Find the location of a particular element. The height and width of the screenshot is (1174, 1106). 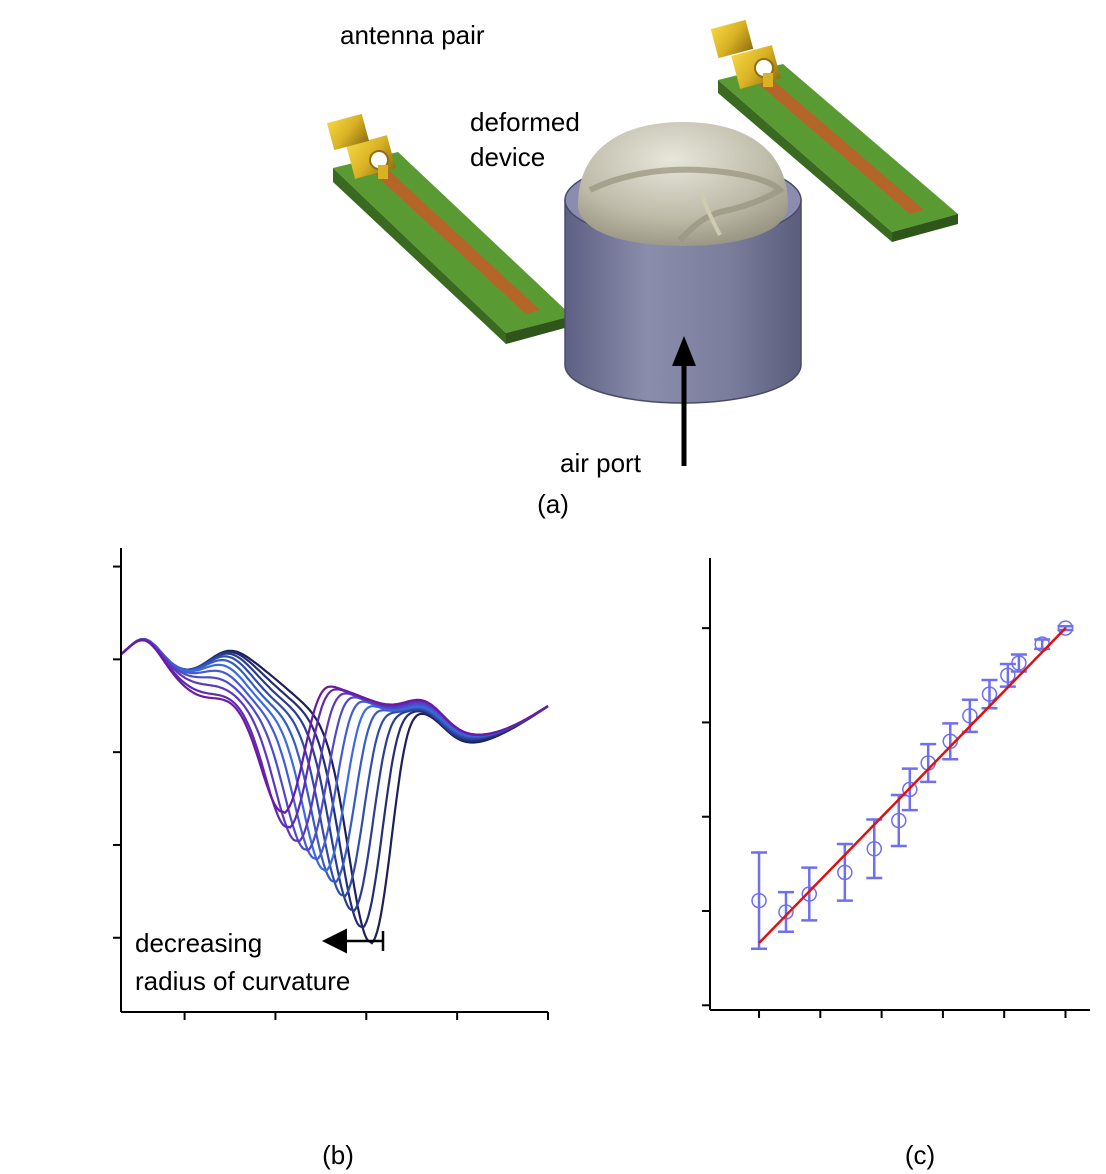

air-port-label: air port is located at coordinates (601, 463).